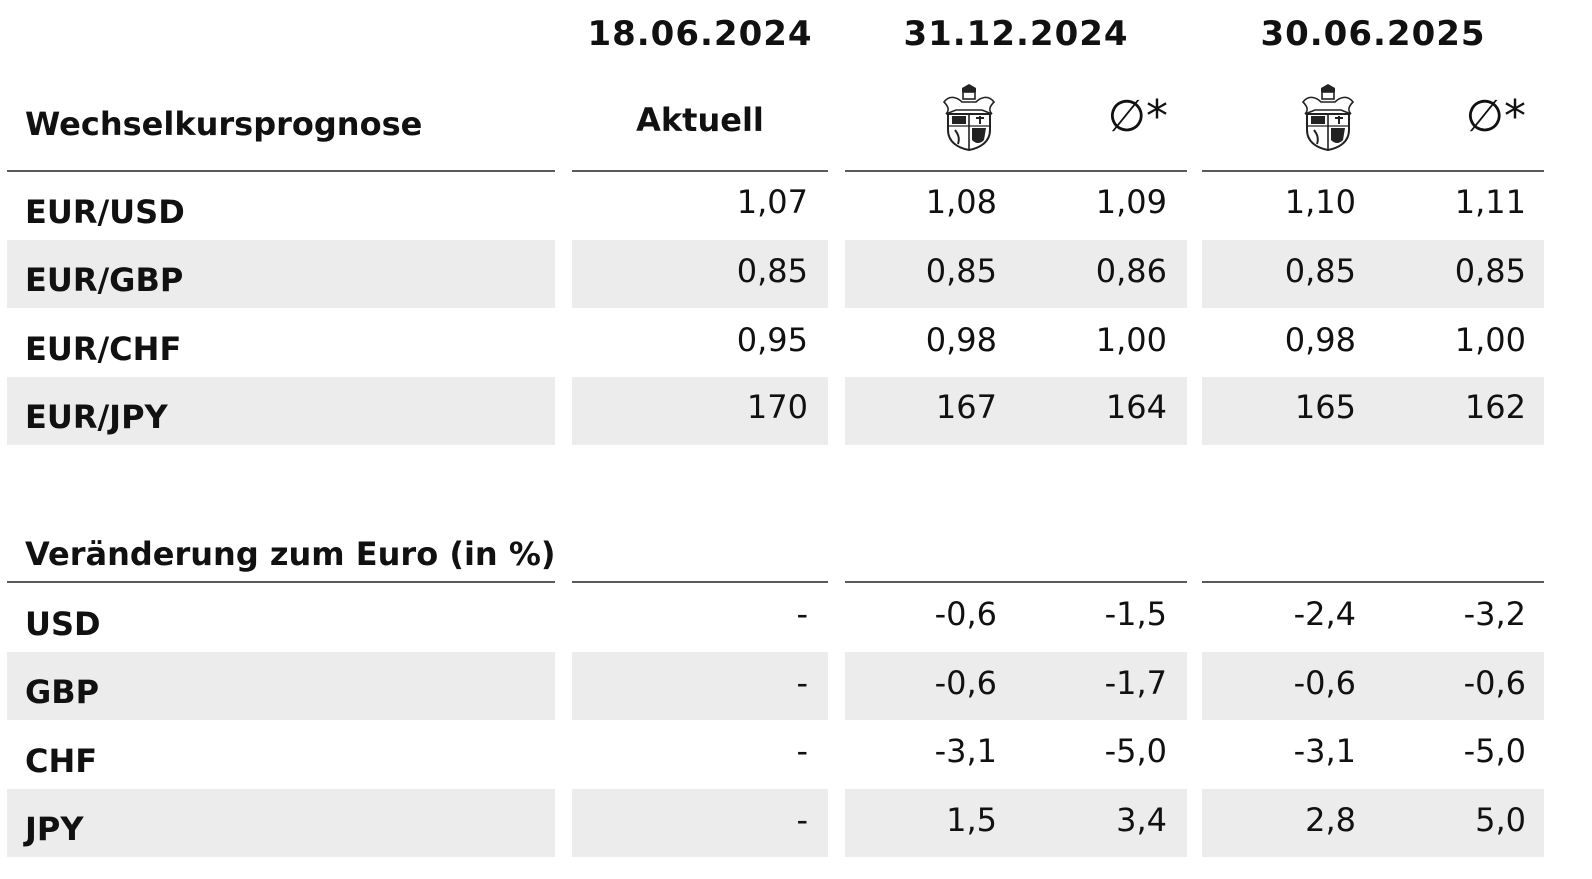  I want to click on rate-value-bank-2025: 0,85, so click(1320, 271).